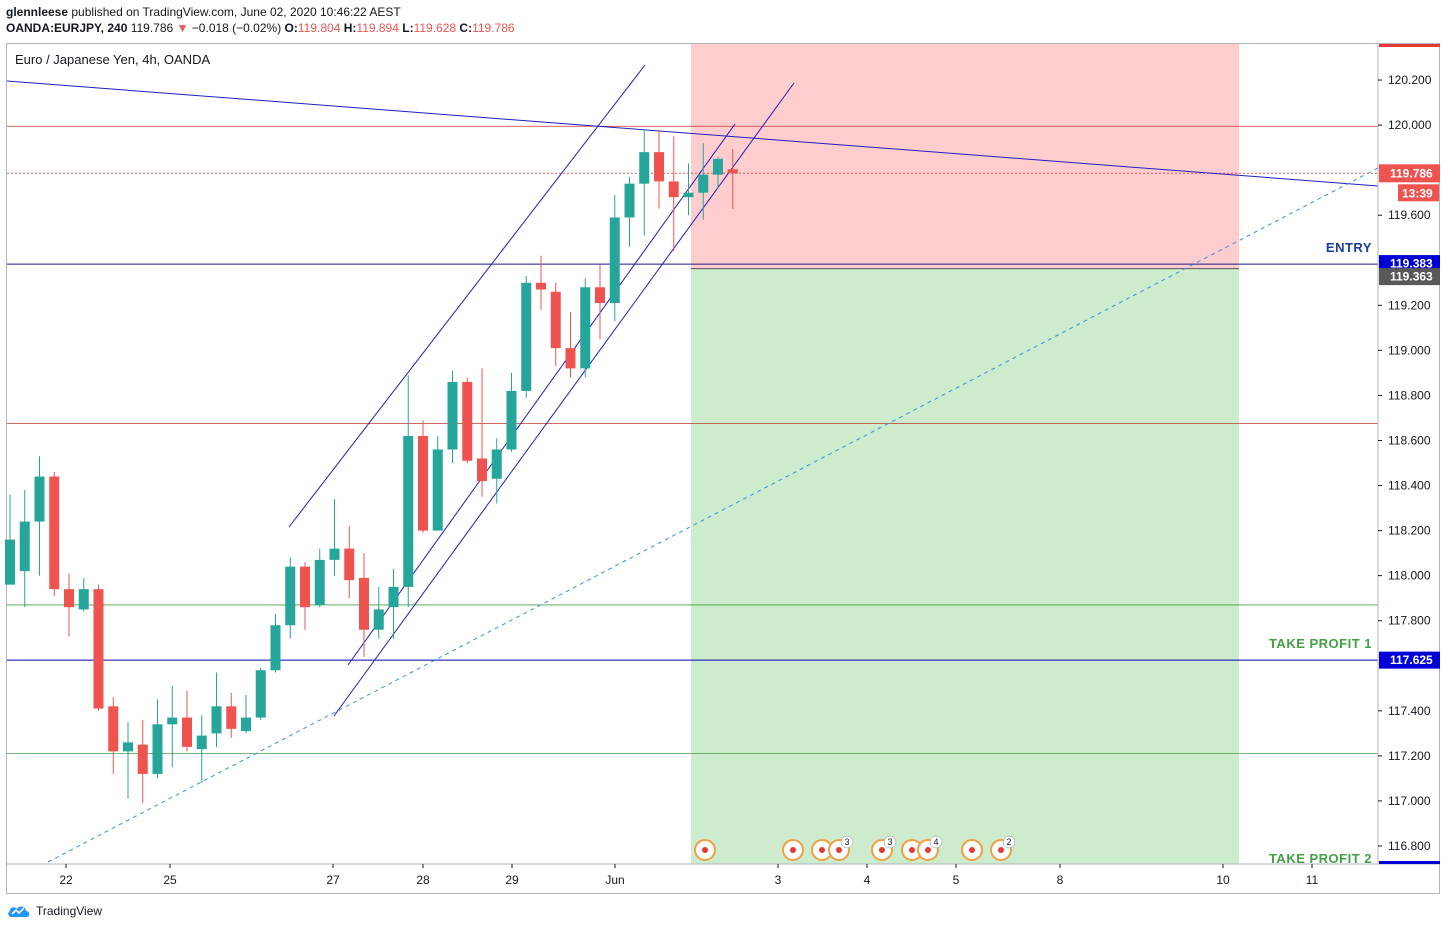  I want to click on price-tick-label: 117.400, so click(1409, 711).